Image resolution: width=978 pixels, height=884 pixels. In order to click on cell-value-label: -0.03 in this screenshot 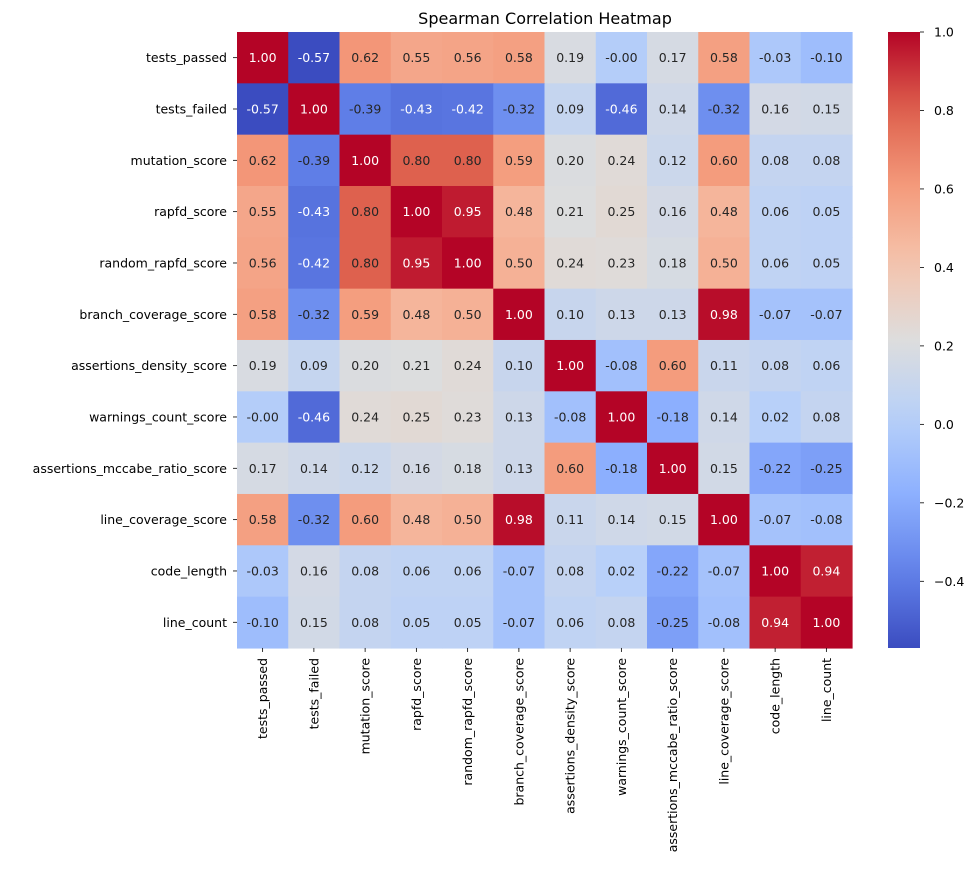, I will do `click(775, 57)`.